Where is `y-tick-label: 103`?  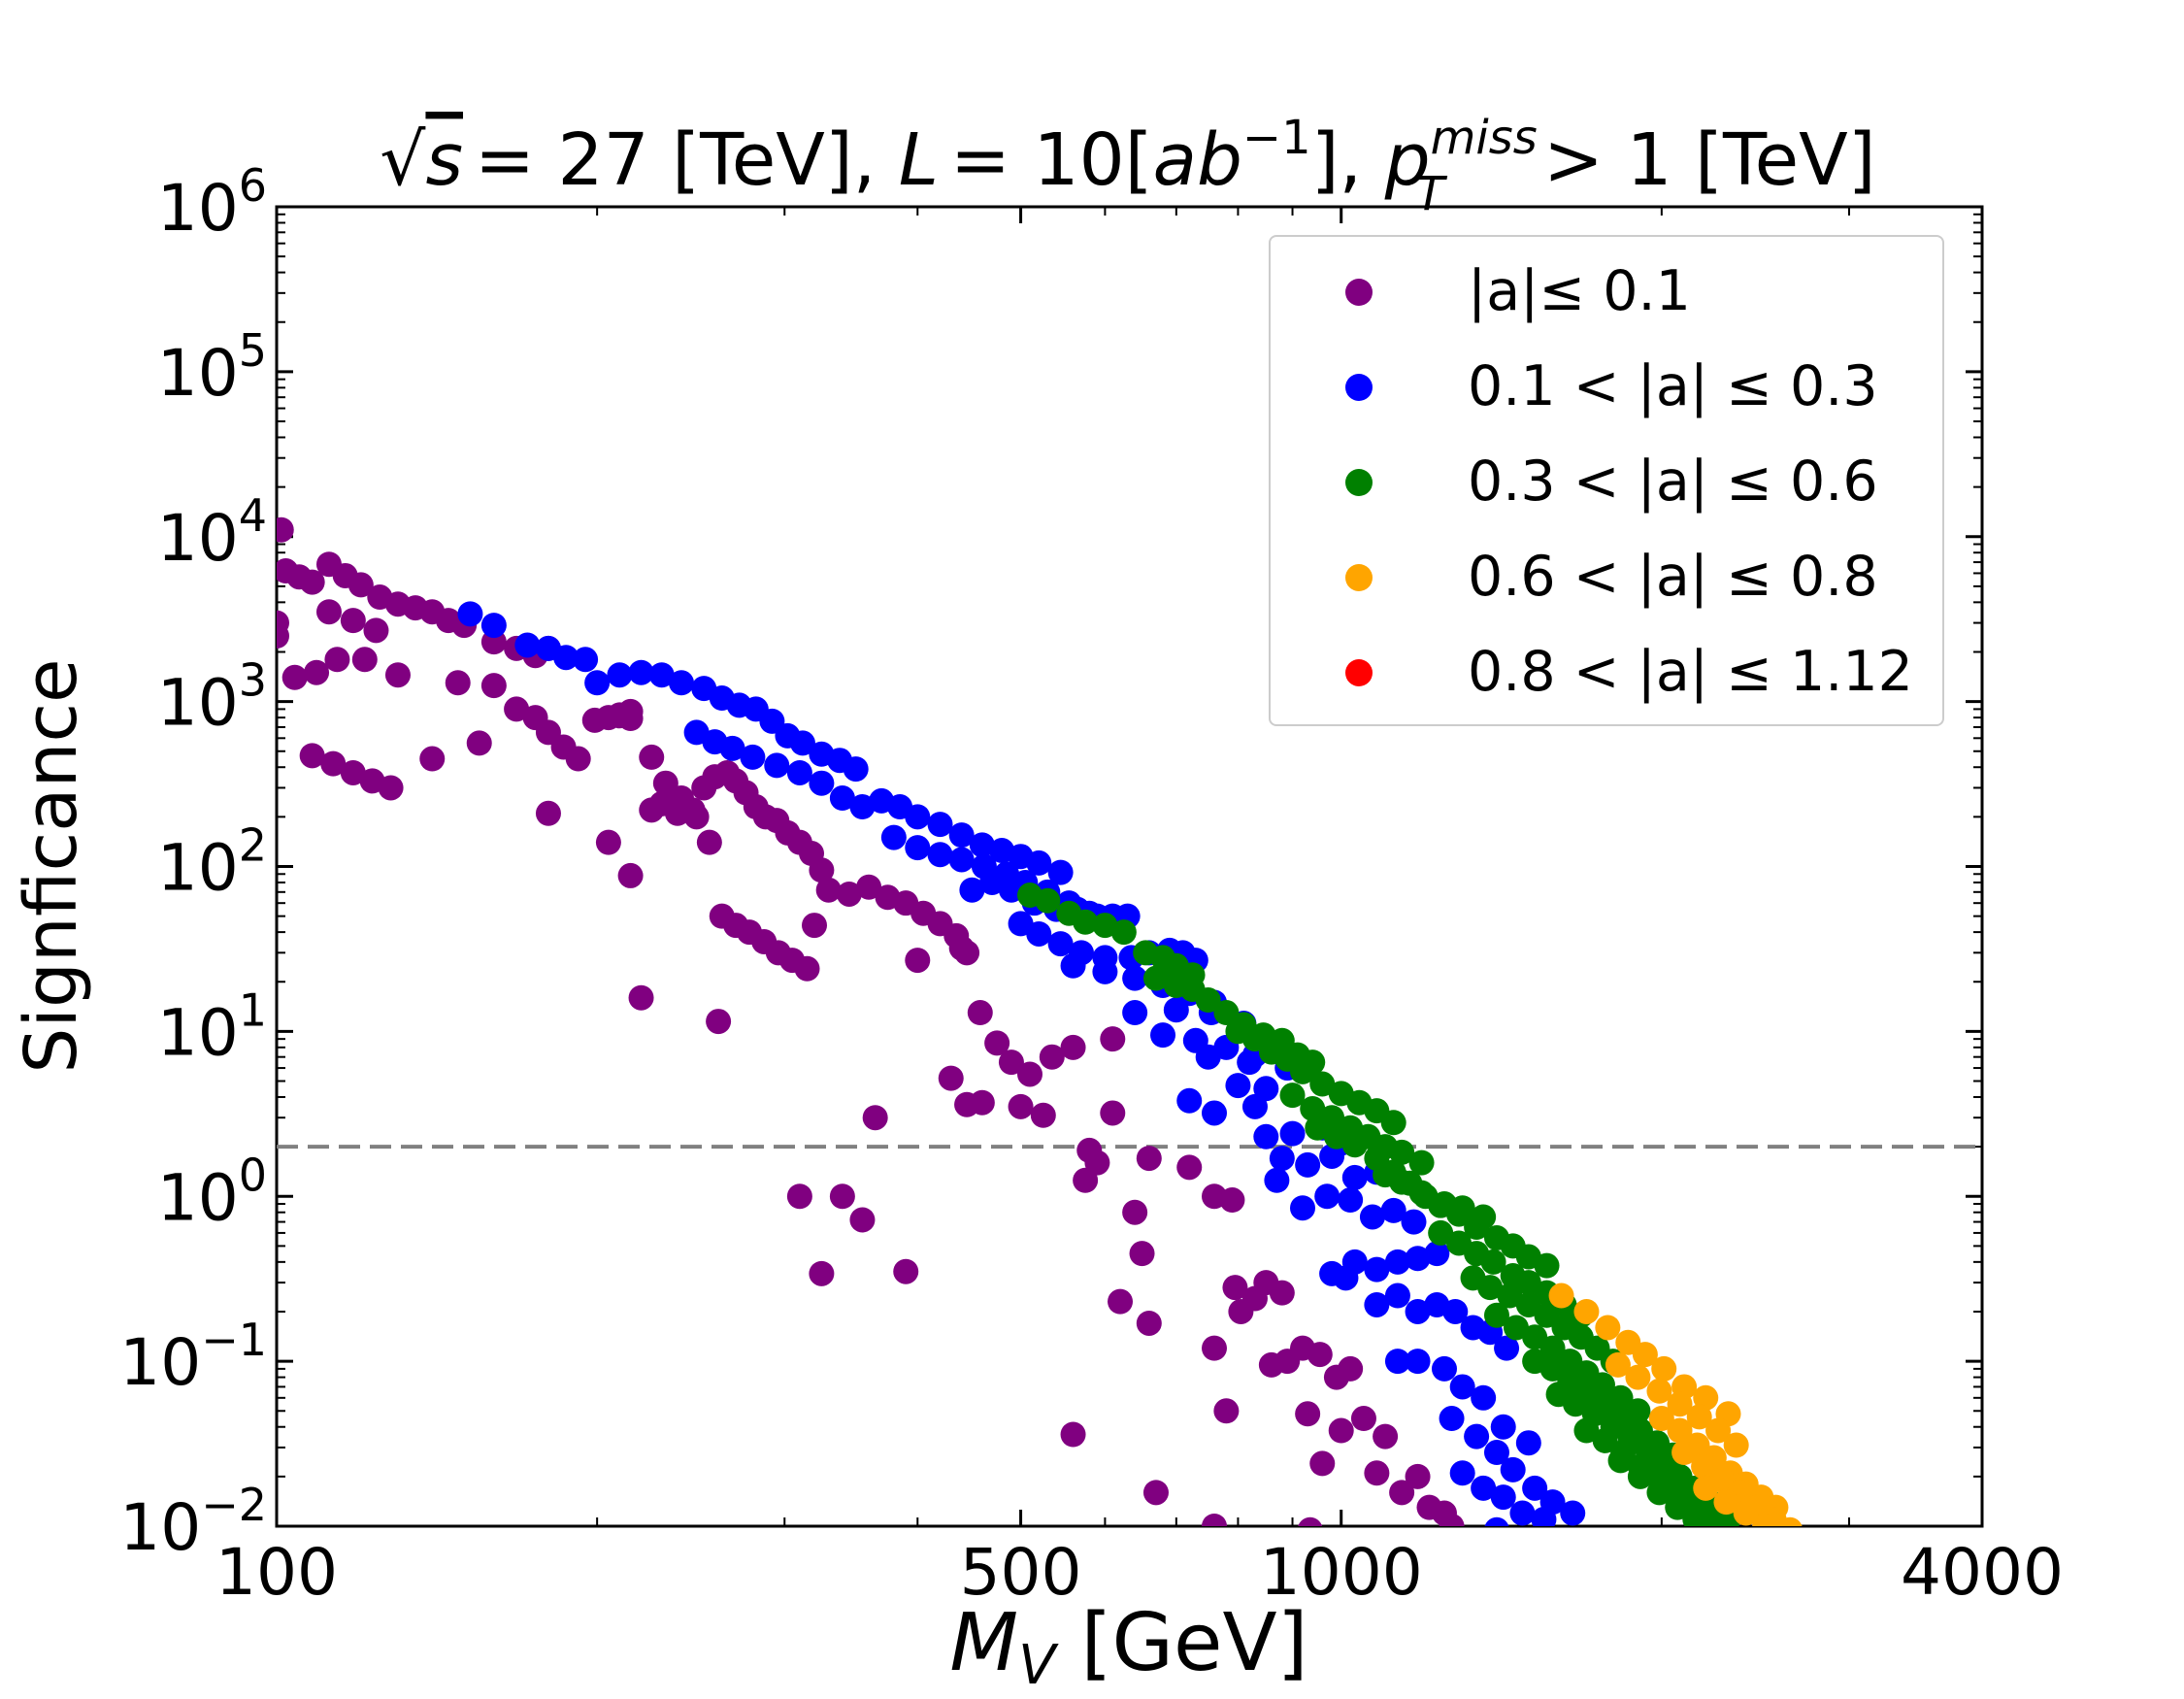 y-tick-label: 103 is located at coordinates (212, 697).